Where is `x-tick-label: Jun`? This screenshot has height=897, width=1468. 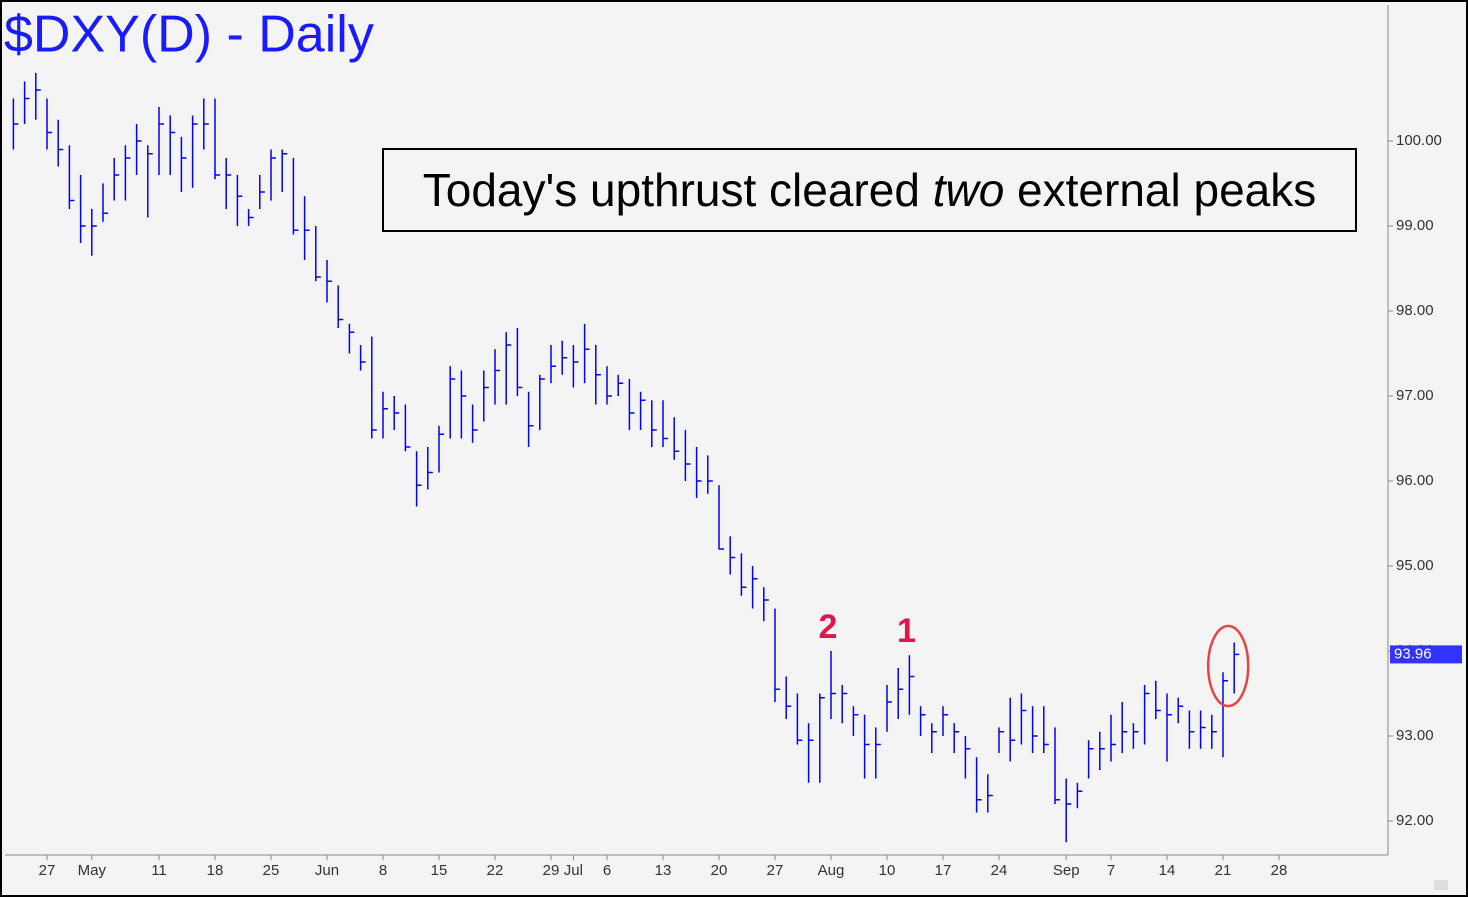
x-tick-label: Jun is located at coordinates (327, 870).